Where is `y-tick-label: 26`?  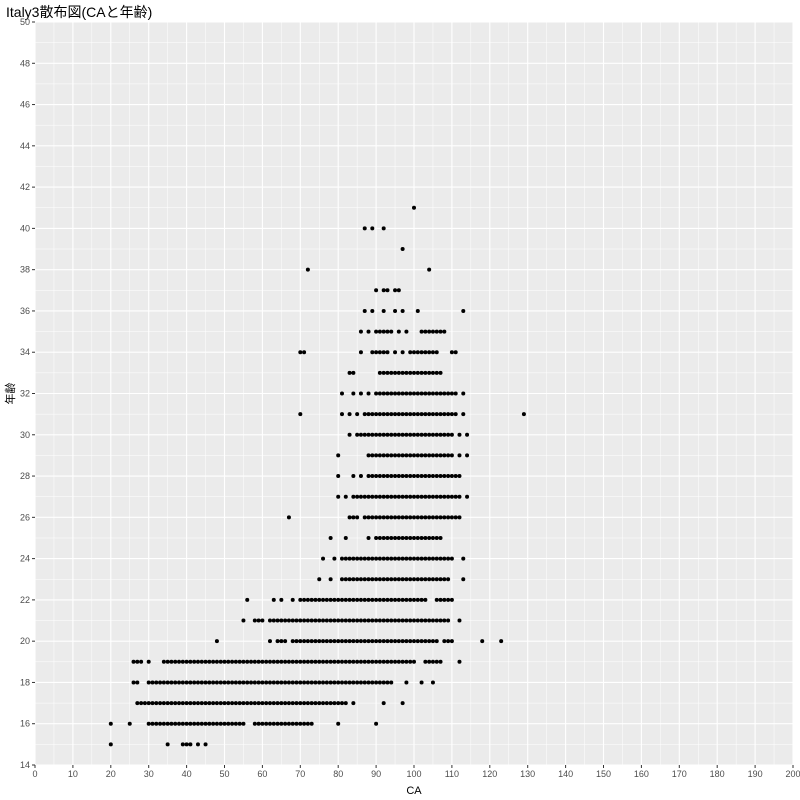
y-tick-label: 26 is located at coordinates (25, 517).